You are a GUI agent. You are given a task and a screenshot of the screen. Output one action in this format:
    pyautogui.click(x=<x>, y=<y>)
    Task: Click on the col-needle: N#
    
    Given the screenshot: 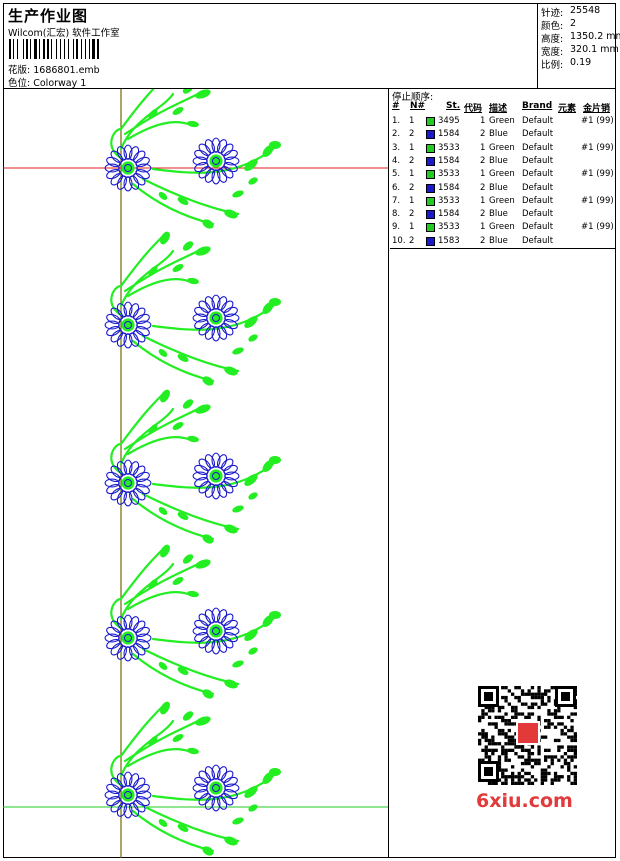 What is the action you would take?
    pyautogui.click(x=418, y=106)
    